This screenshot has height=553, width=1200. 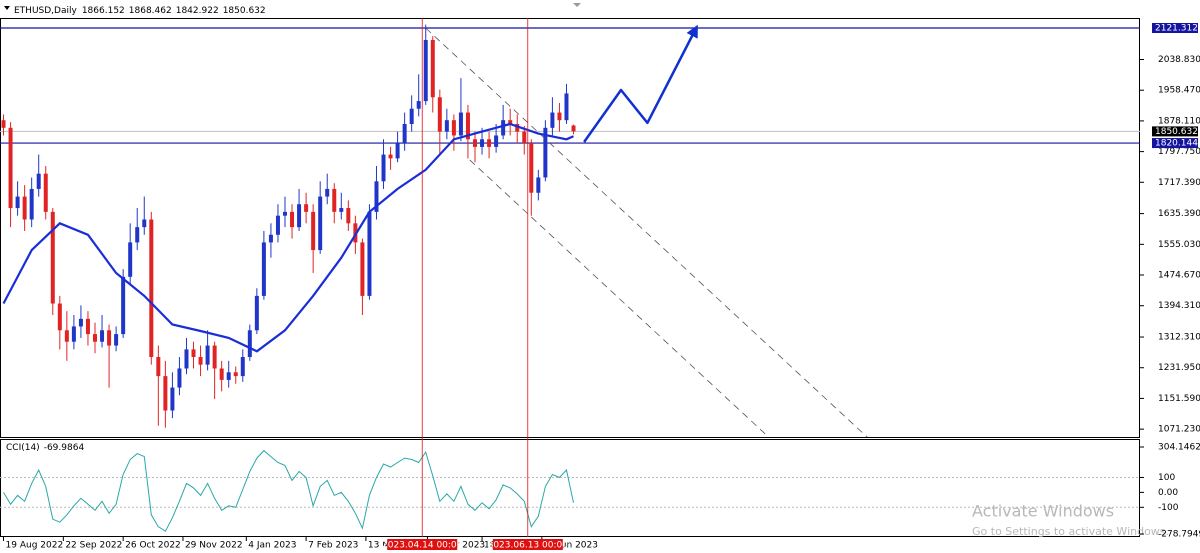 I want to click on x-tick-label: 29 Nov 2022, so click(x=214, y=546).